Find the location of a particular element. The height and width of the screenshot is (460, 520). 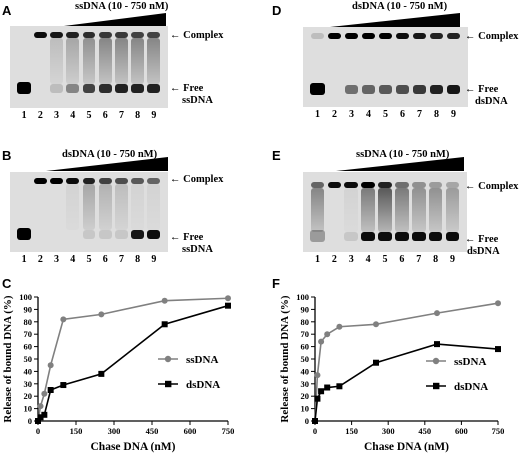

panel-letter-a: A is located at coordinates (7, 10).